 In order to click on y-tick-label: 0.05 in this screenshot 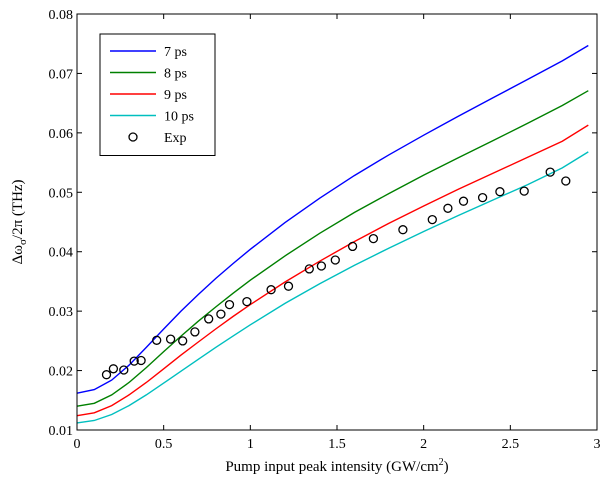, I will do `click(61, 193)`.